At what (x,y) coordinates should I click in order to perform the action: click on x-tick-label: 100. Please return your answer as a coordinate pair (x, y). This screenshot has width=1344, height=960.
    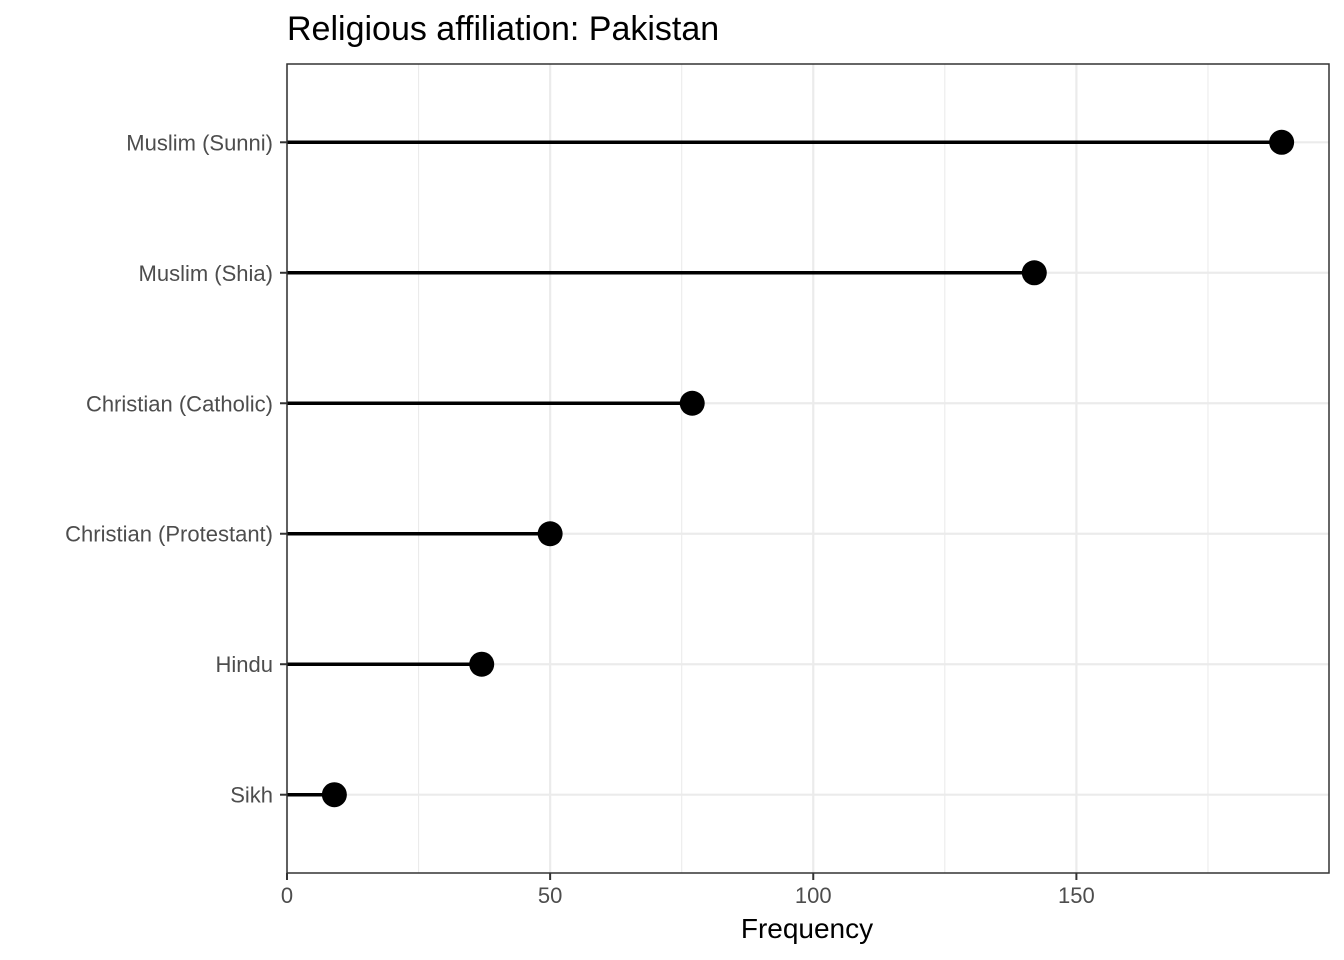
    Looking at the image, I should click on (813, 895).